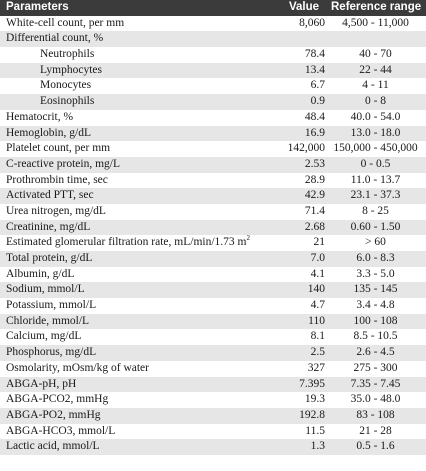 Image resolution: width=426 pixels, height=471 pixels. I want to click on reference-range-cell: 0.5 - 1.6, so click(375, 446).